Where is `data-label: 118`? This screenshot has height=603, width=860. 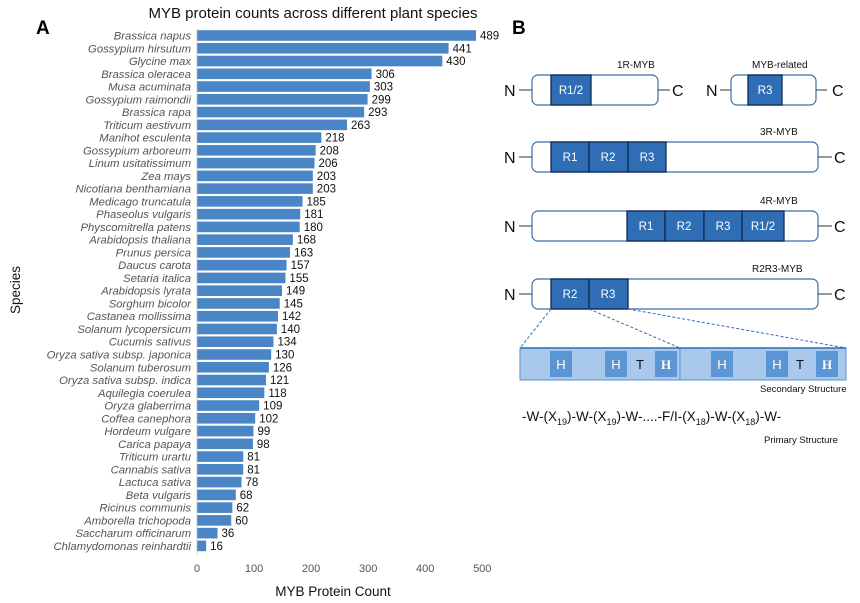 data-label: 118 is located at coordinates (277, 394).